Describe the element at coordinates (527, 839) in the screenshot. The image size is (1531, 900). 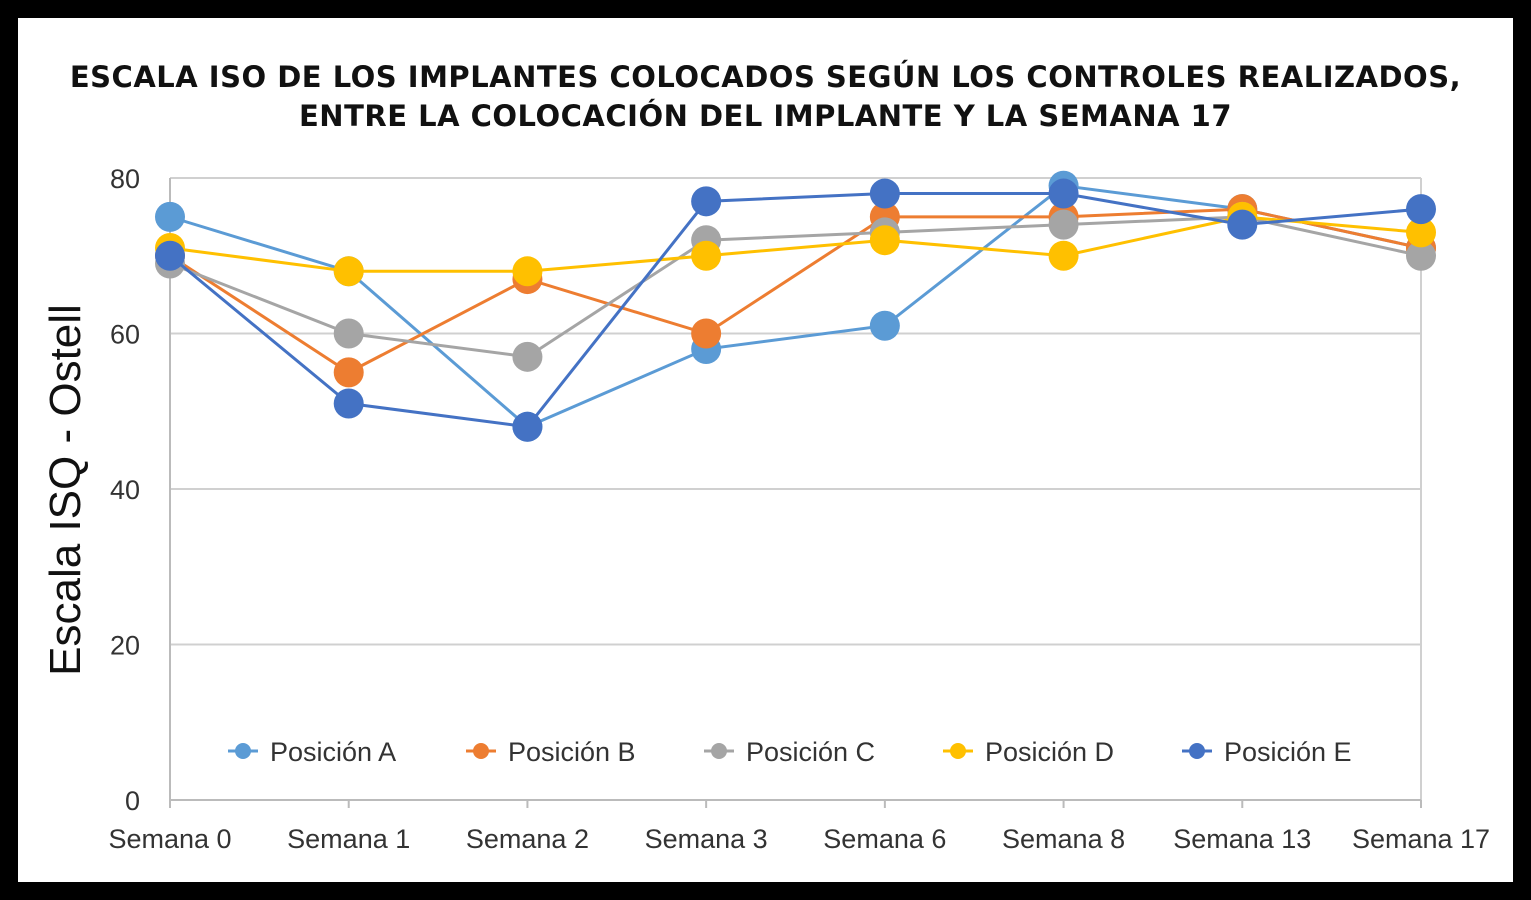
I see `x-tick-label: Semana 2` at that location.